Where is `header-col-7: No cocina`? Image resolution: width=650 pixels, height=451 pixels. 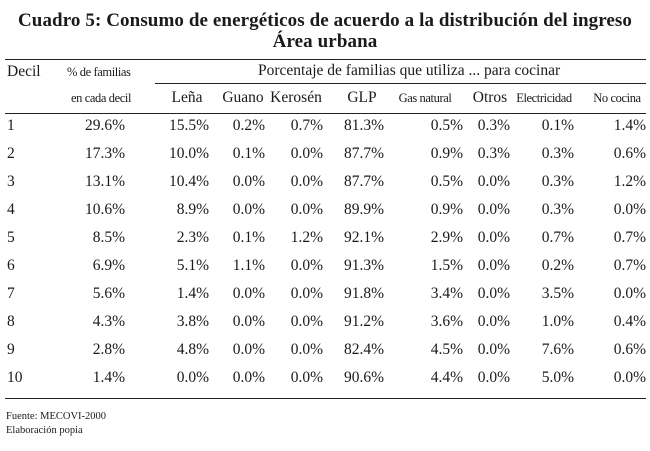 header-col-7: No cocina is located at coordinates (617, 98).